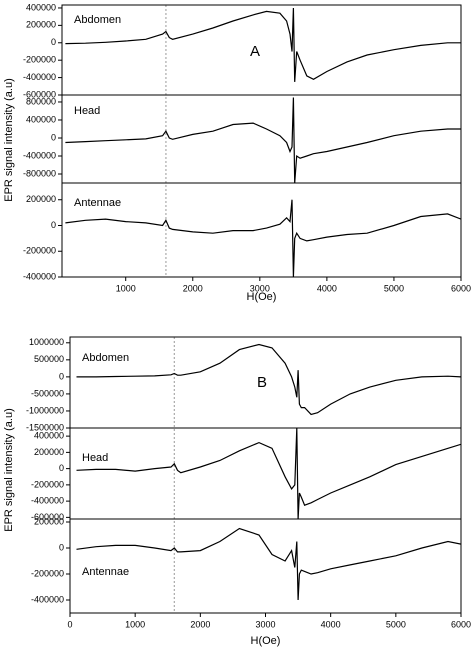  Describe the element at coordinates (45, 410) in the screenshot. I see `y-tick-label: -1000000` at that location.